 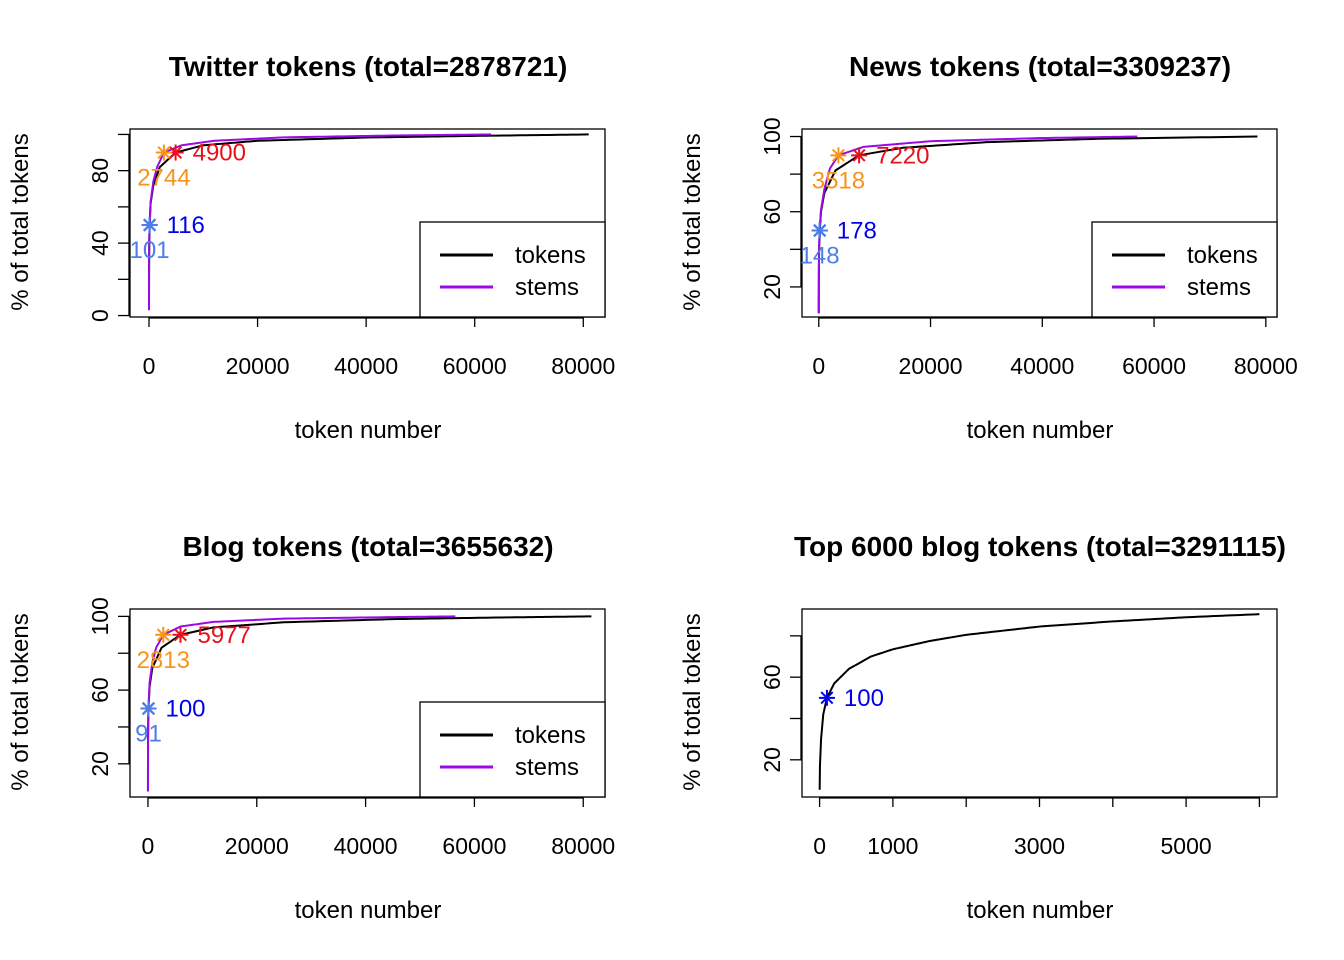 What do you see at coordinates (163, 660) in the screenshot?
I see `annotation-label: 2813` at bounding box center [163, 660].